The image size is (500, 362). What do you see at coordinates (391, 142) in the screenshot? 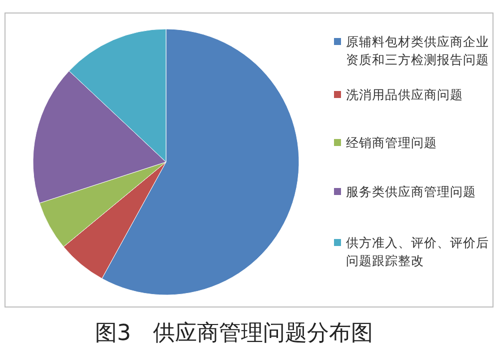
I see `legend-label: 经销商管理问题` at bounding box center [391, 142].